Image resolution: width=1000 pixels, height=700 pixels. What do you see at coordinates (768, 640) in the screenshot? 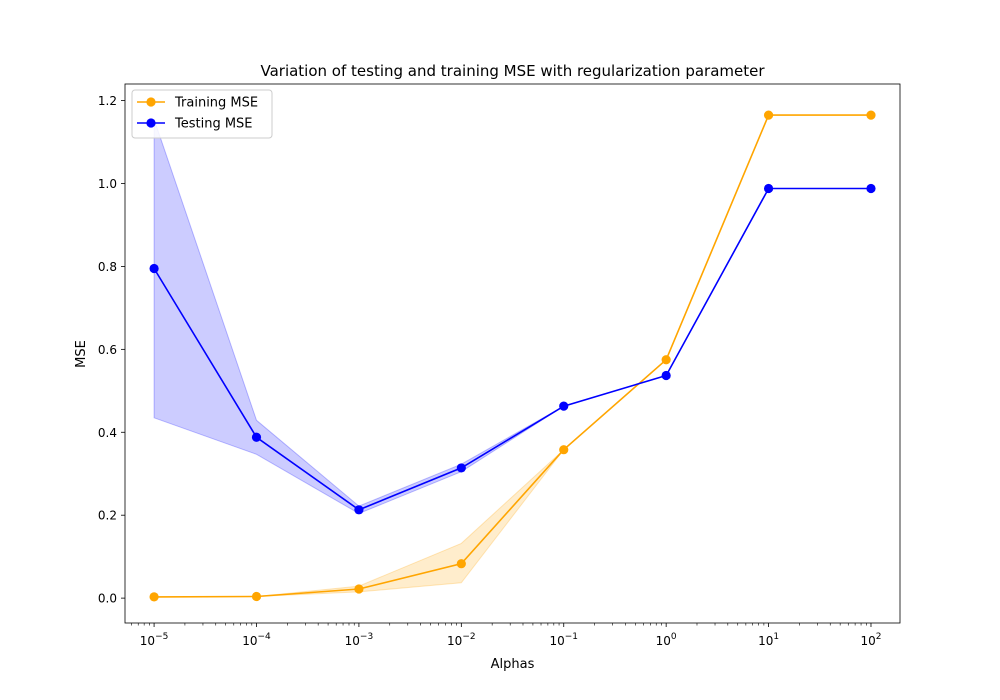
I see `x-tick-label: 10¹` at bounding box center [768, 640].